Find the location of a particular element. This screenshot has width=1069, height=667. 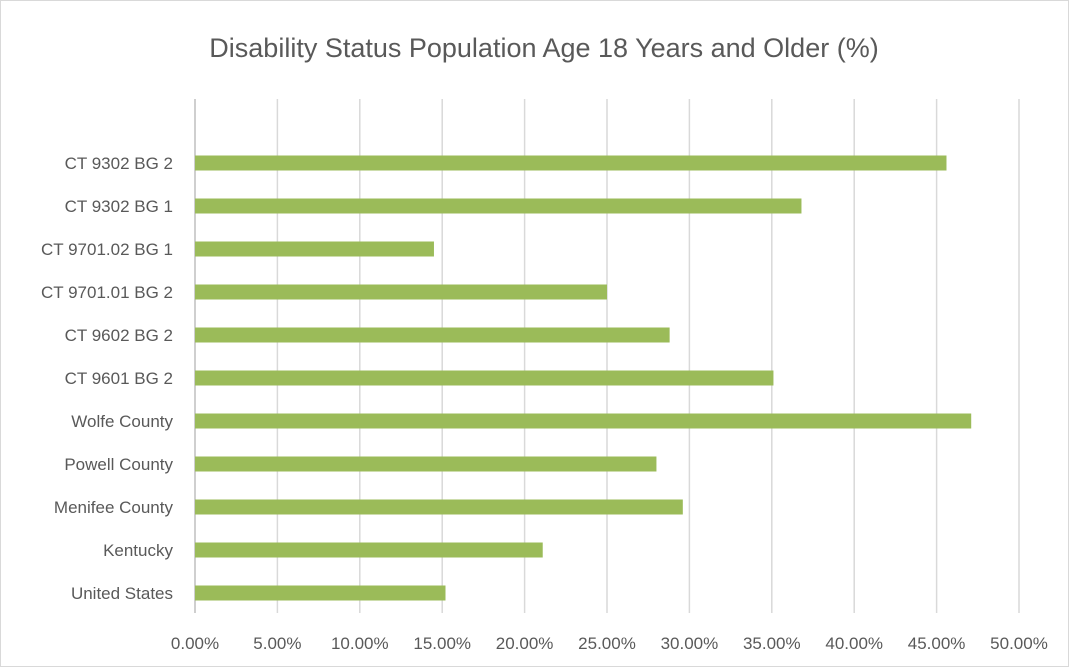

x-tick-label: 5.00% is located at coordinates (277, 643).